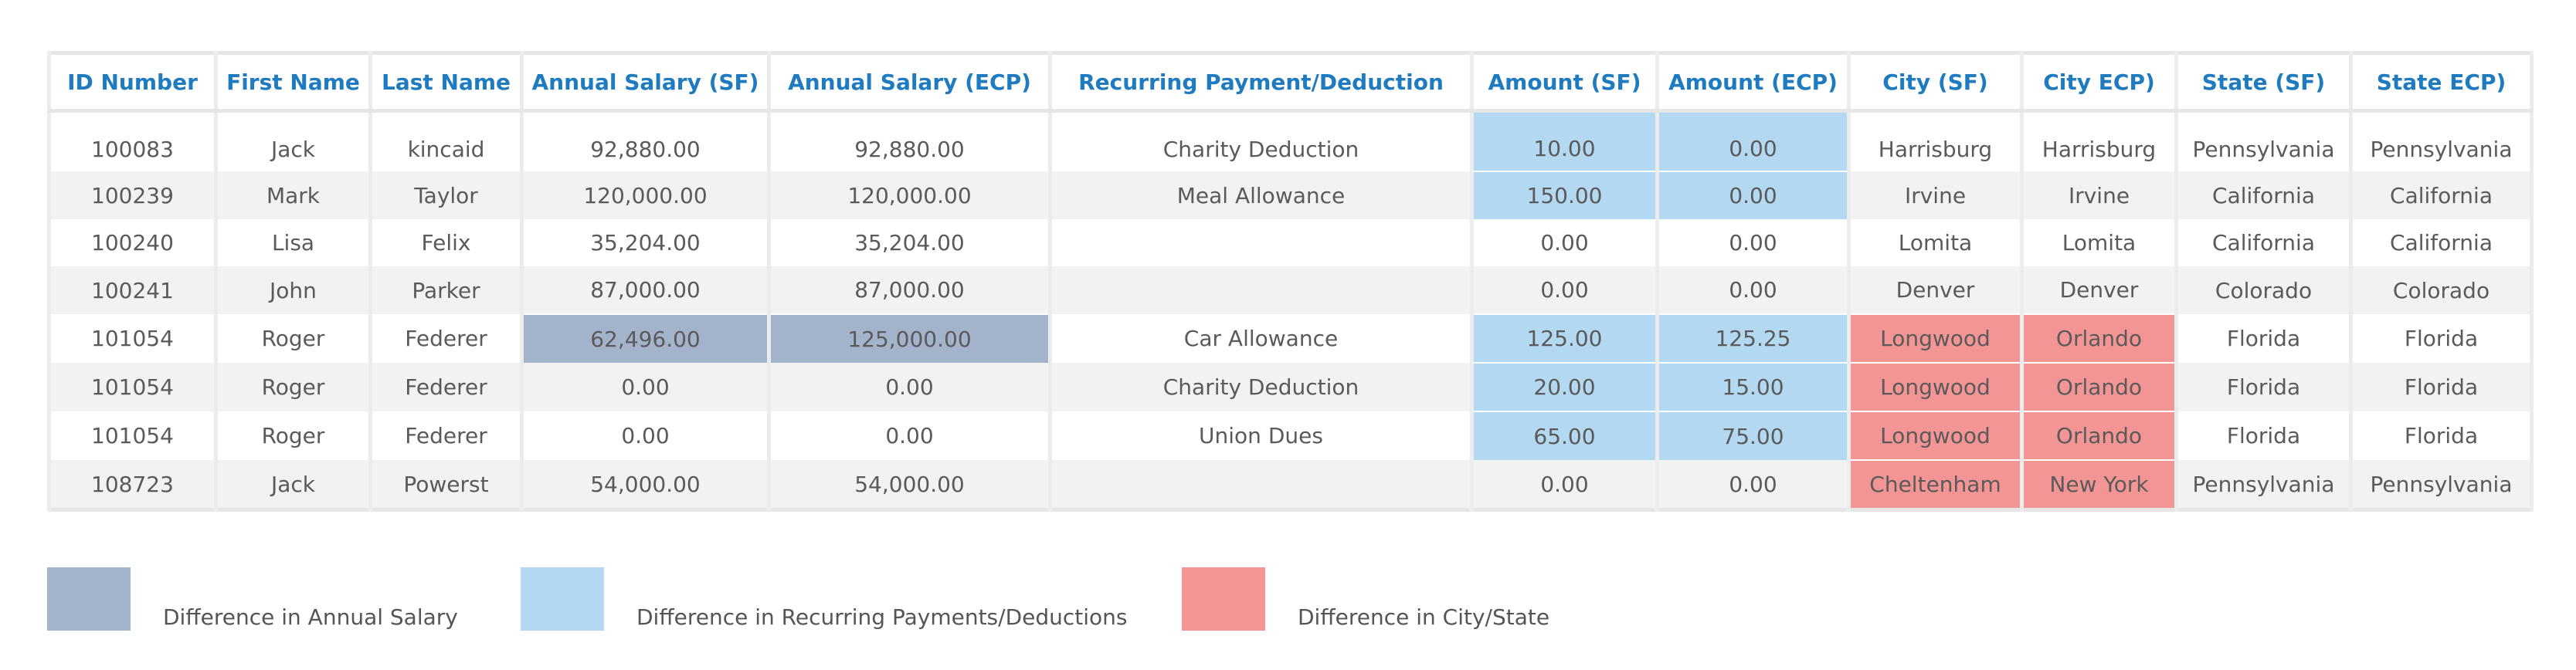  What do you see at coordinates (2441, 290) in the screenshot?
I see `cell-state-ecp: Colorado` at bounding box center [2441, 290].